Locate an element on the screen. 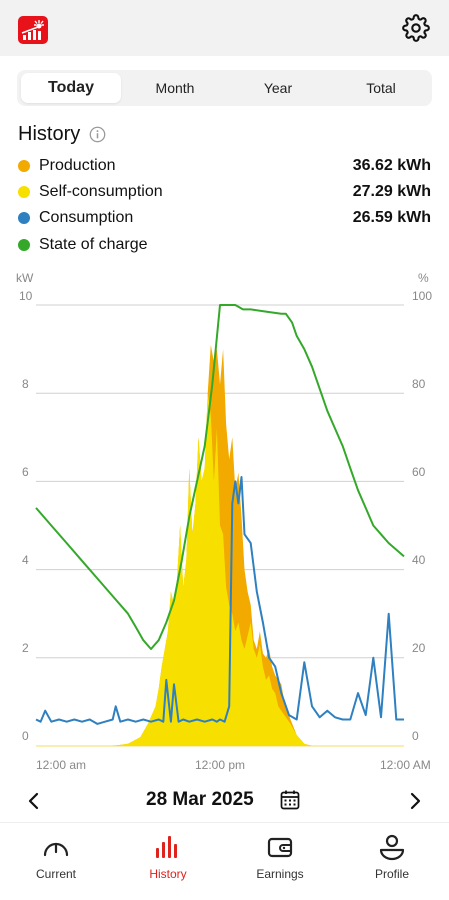 Image resolution: width=449 pixels, height=900 pixels. nav-label: Current is located at coordinates (55, 874).